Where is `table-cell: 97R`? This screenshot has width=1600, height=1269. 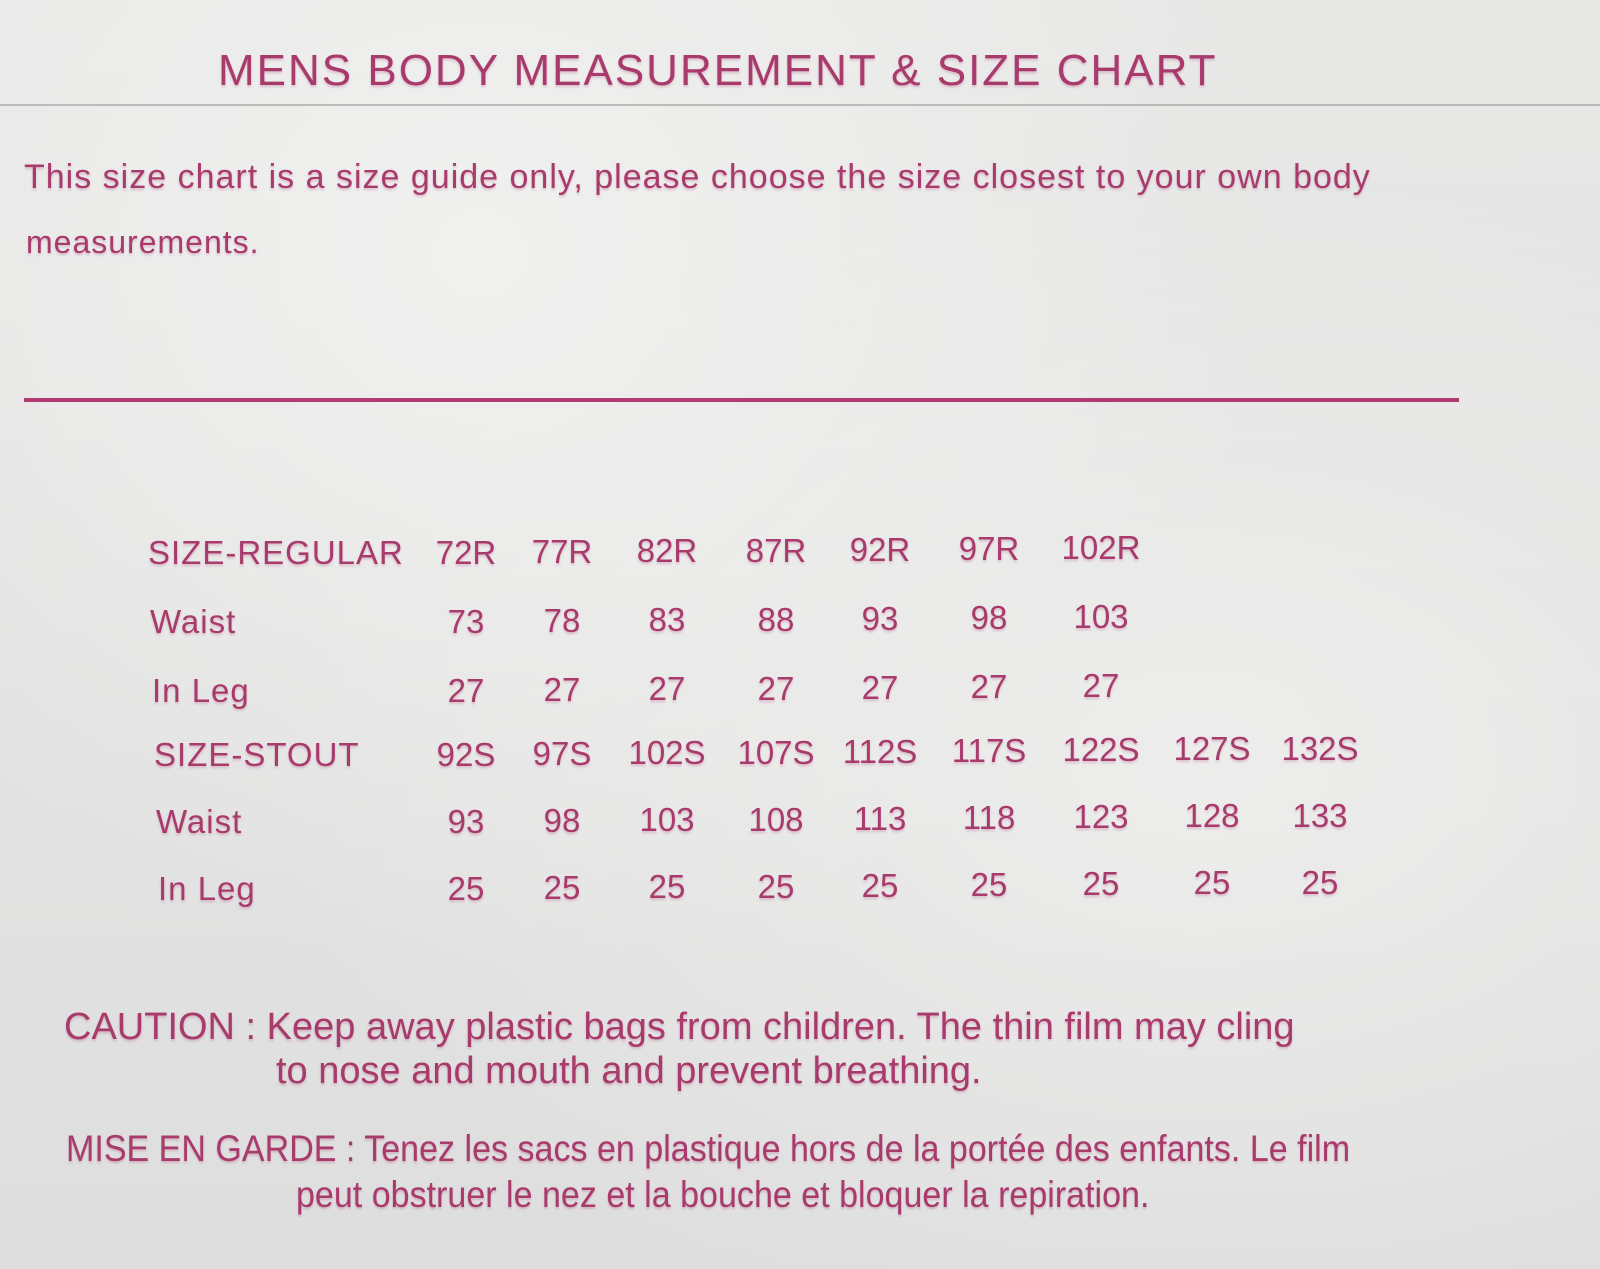
table-cell: 97R is located at coordinates (989, 548).